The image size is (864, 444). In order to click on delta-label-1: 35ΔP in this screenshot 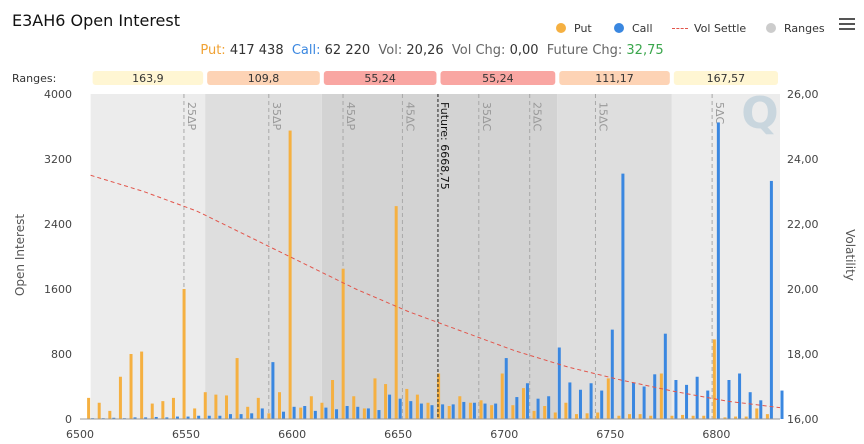, I will do `click(276, 116)`.